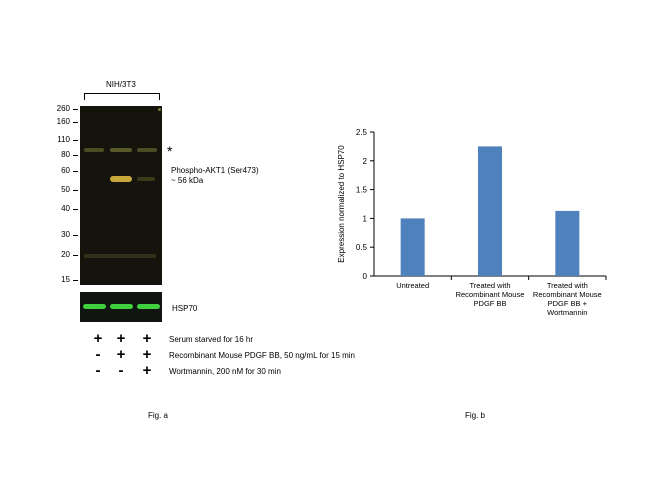 This screenshot has width=650, height=488. What do you see at coordinates (94, 306) in the screenshot?
I see `hsp-band-lane1` at bounding box center [94, 306].